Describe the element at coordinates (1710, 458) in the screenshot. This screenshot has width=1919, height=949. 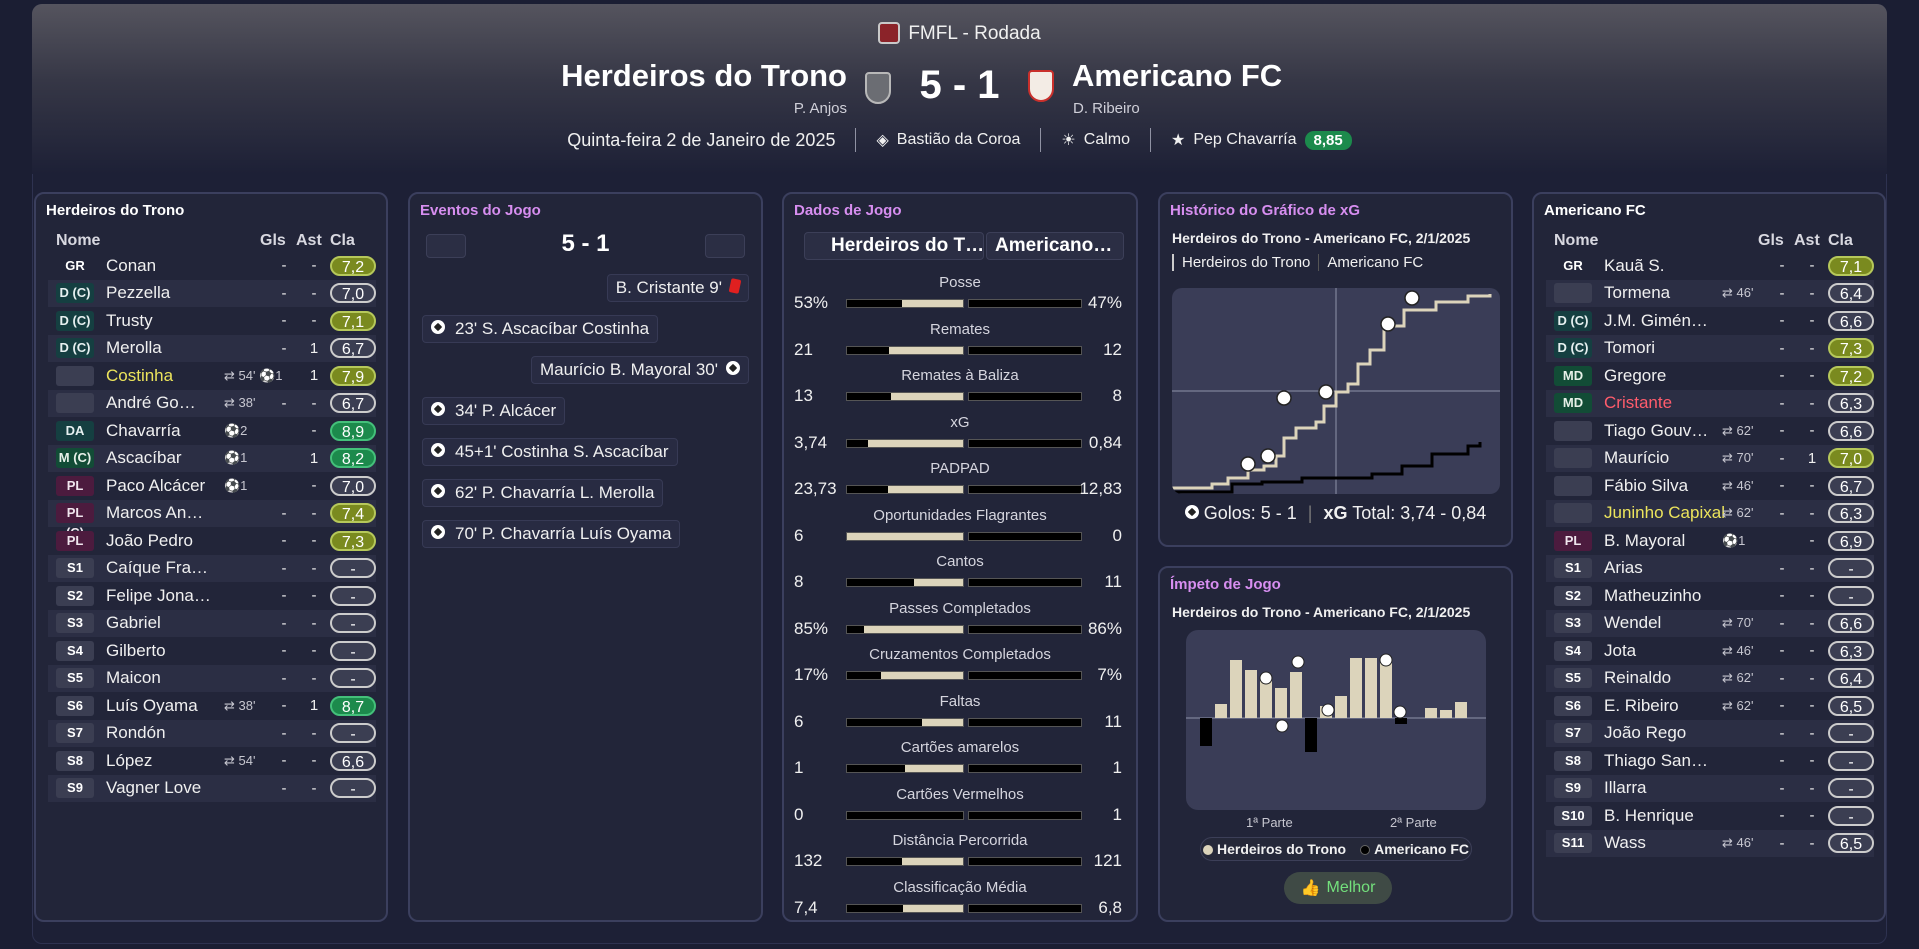
I see `player-row: Maurício ⇄ 70' - 1 7,0` at that location.